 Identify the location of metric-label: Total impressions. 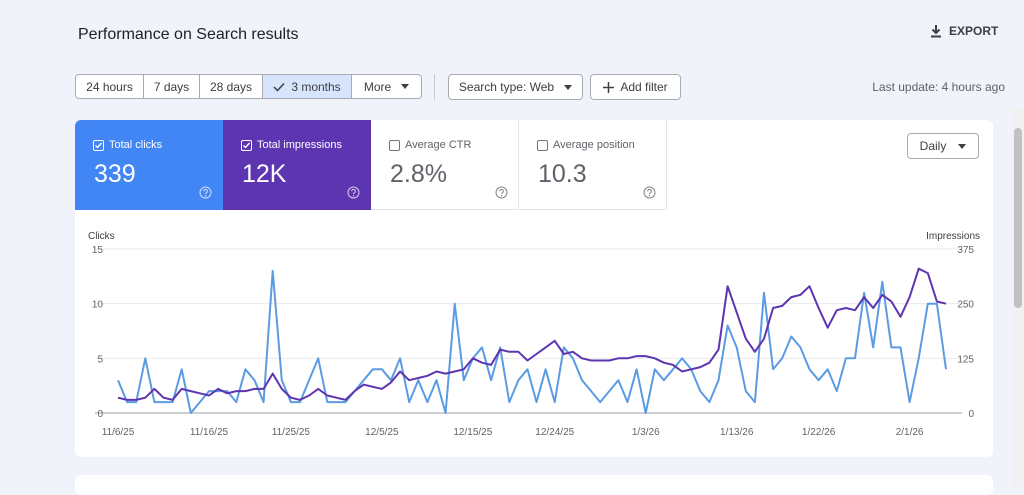
(299, 145).